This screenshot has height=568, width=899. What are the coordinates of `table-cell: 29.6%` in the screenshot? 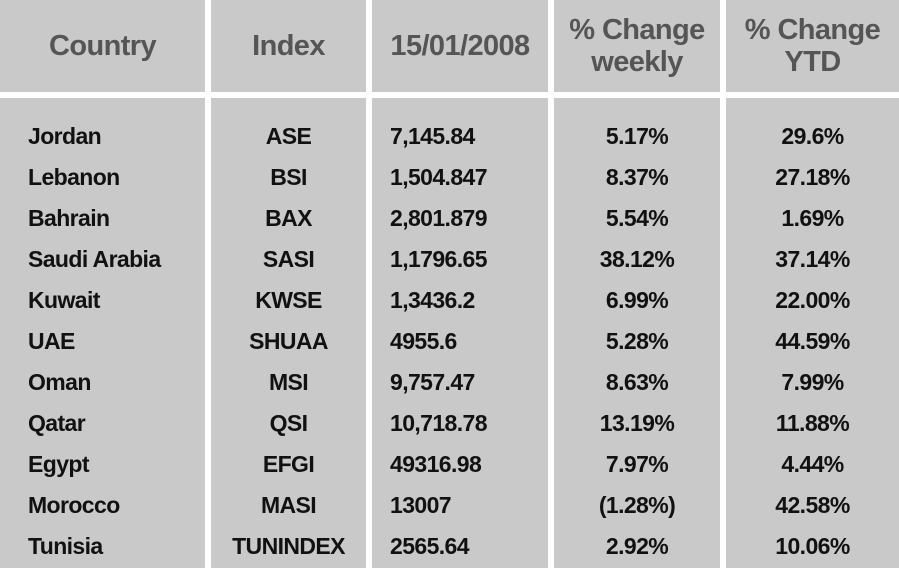 It's located at (812, 136).